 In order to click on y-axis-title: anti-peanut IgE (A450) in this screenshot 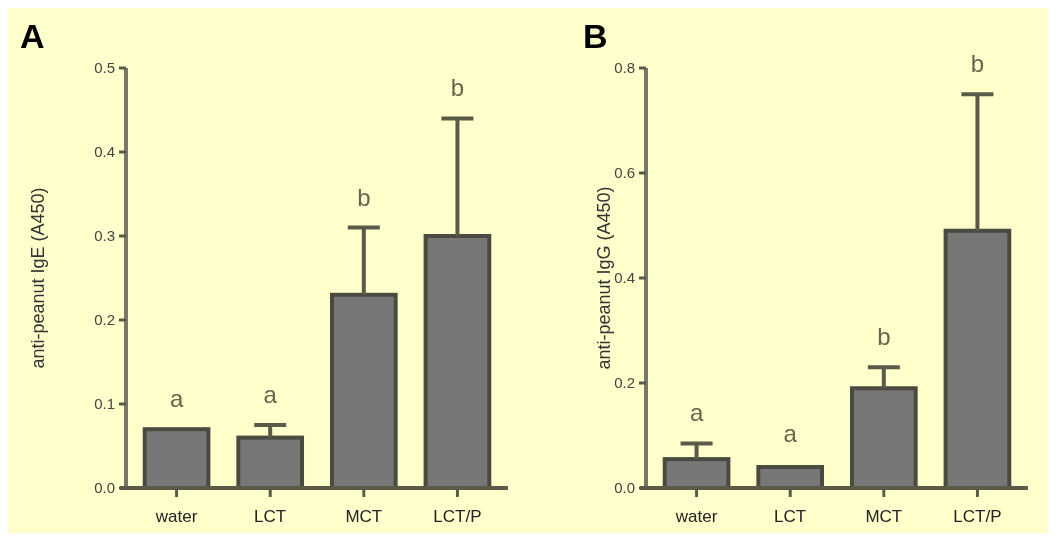, I will do `click(38, 278)`.